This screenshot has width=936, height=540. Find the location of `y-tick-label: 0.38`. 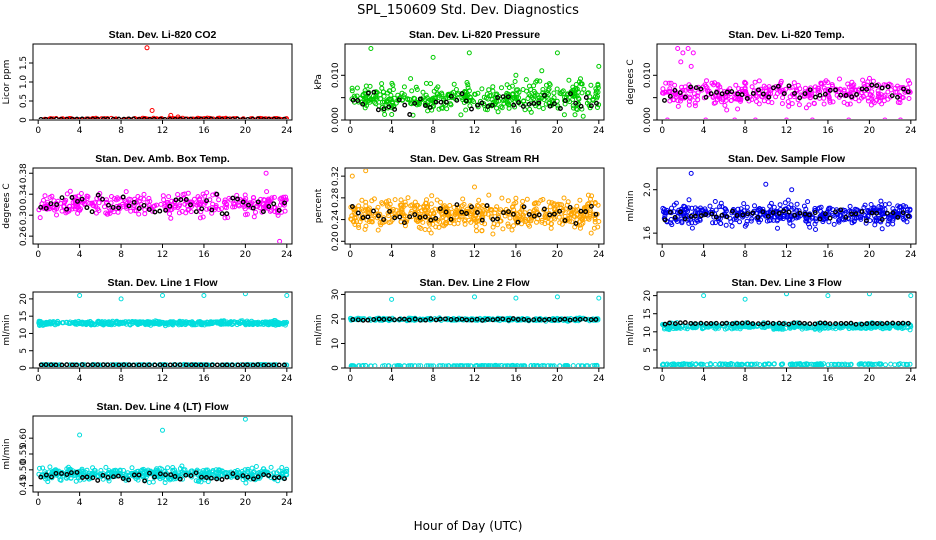

y-tick-label: 0.38 is located at coordinates (24, 173).